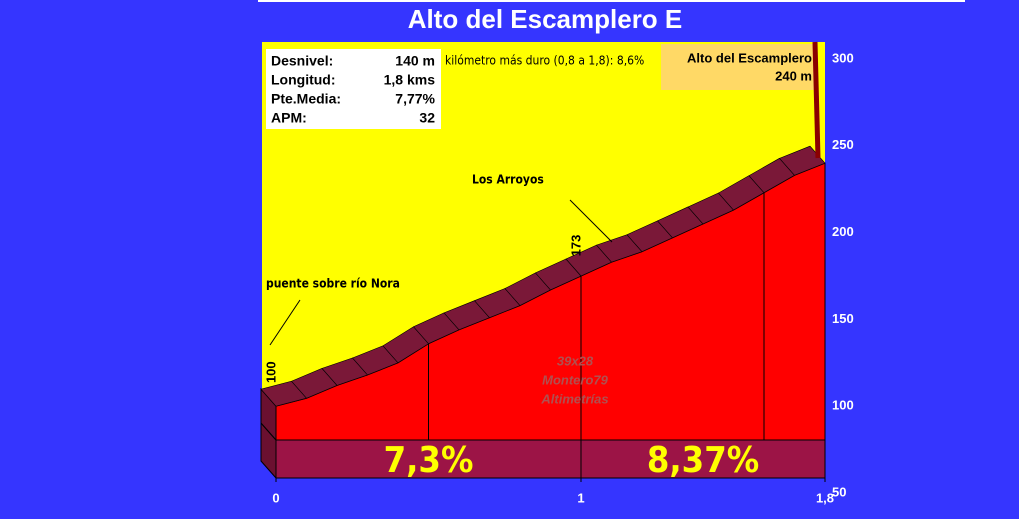 Image resolution: width=1019 pixels, height=519 pixels. I want to click on x-tick-label: 0, so click(275, 497).